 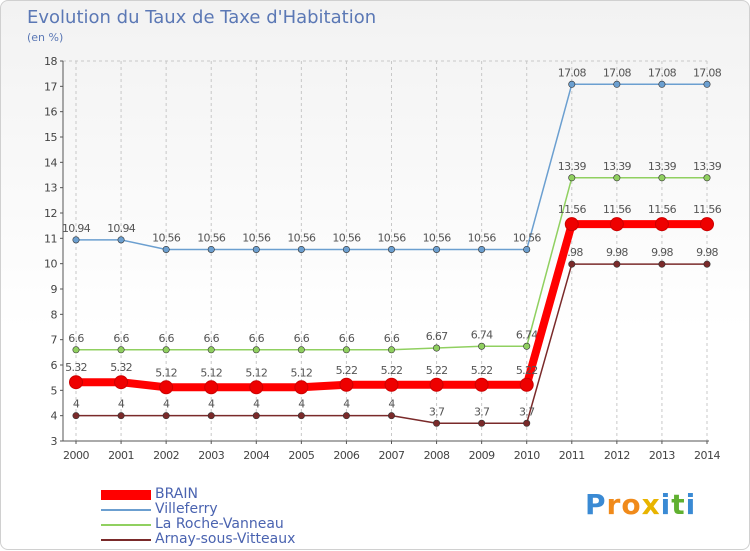 I want to click on data-label-villeferry-2000: 10.94, so click(x=76, y=228).